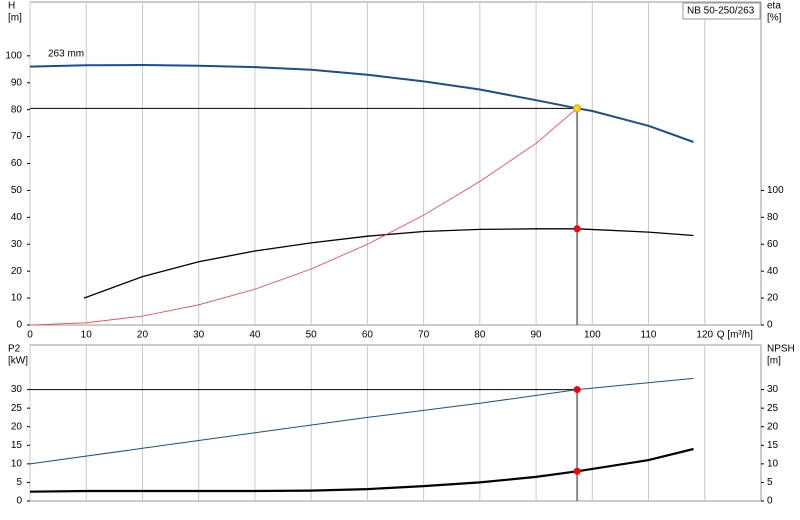 This screenshot has width=800, height=520. Describe the element at coordinates (87, 335) in the screenshot. I see `x-tick-label: 10` at that location.